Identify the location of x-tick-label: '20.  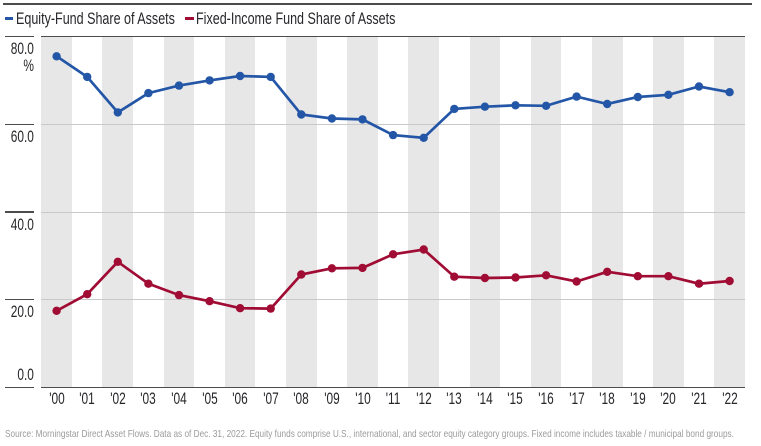
(668, 398).